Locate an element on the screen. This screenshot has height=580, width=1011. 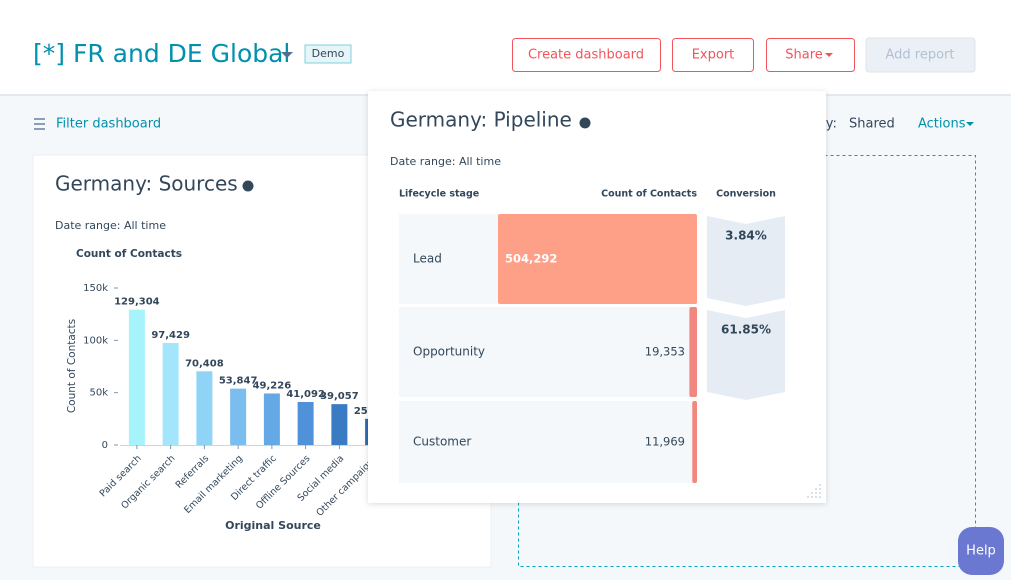
data-label: 97,429 is located at coordinates (170, 335).